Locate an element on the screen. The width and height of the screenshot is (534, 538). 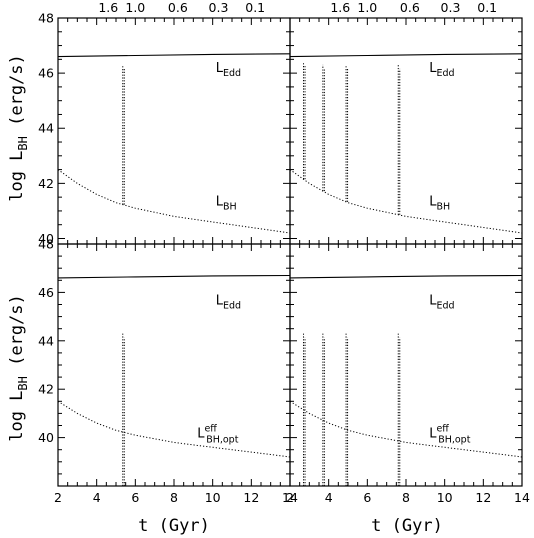
y-axis-label-top: log LBH (erg/s) is located at coordinates (18, 128).